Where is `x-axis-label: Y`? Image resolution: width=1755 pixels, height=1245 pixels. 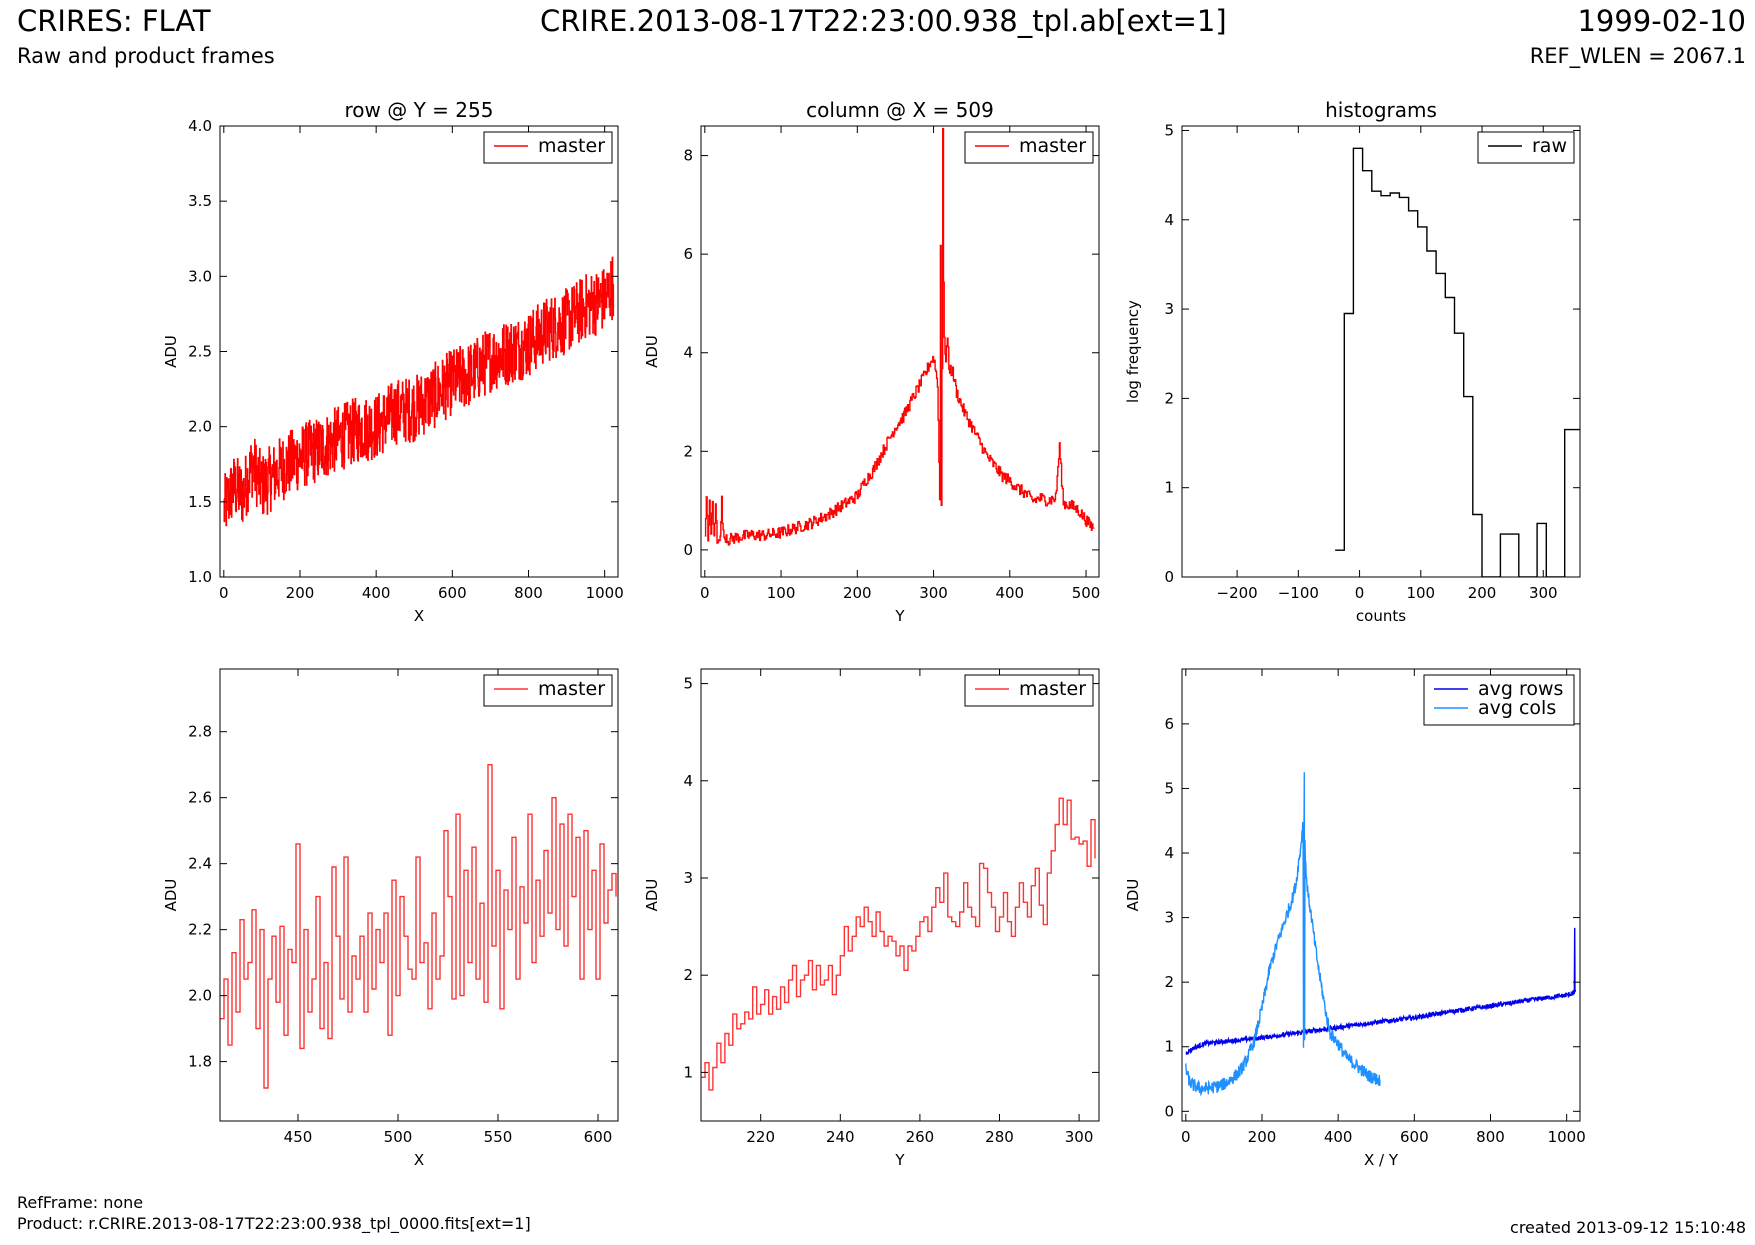 x-axis-label: Y is located at coordinates (899, 616).